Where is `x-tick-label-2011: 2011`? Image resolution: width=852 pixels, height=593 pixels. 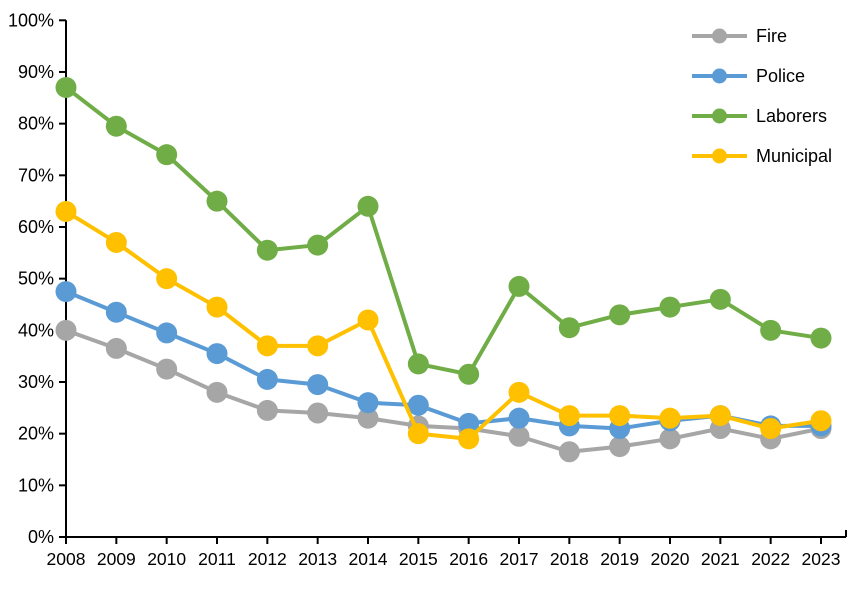
x-tick-label-2011: 2011 is located at coordinates (217, 559).